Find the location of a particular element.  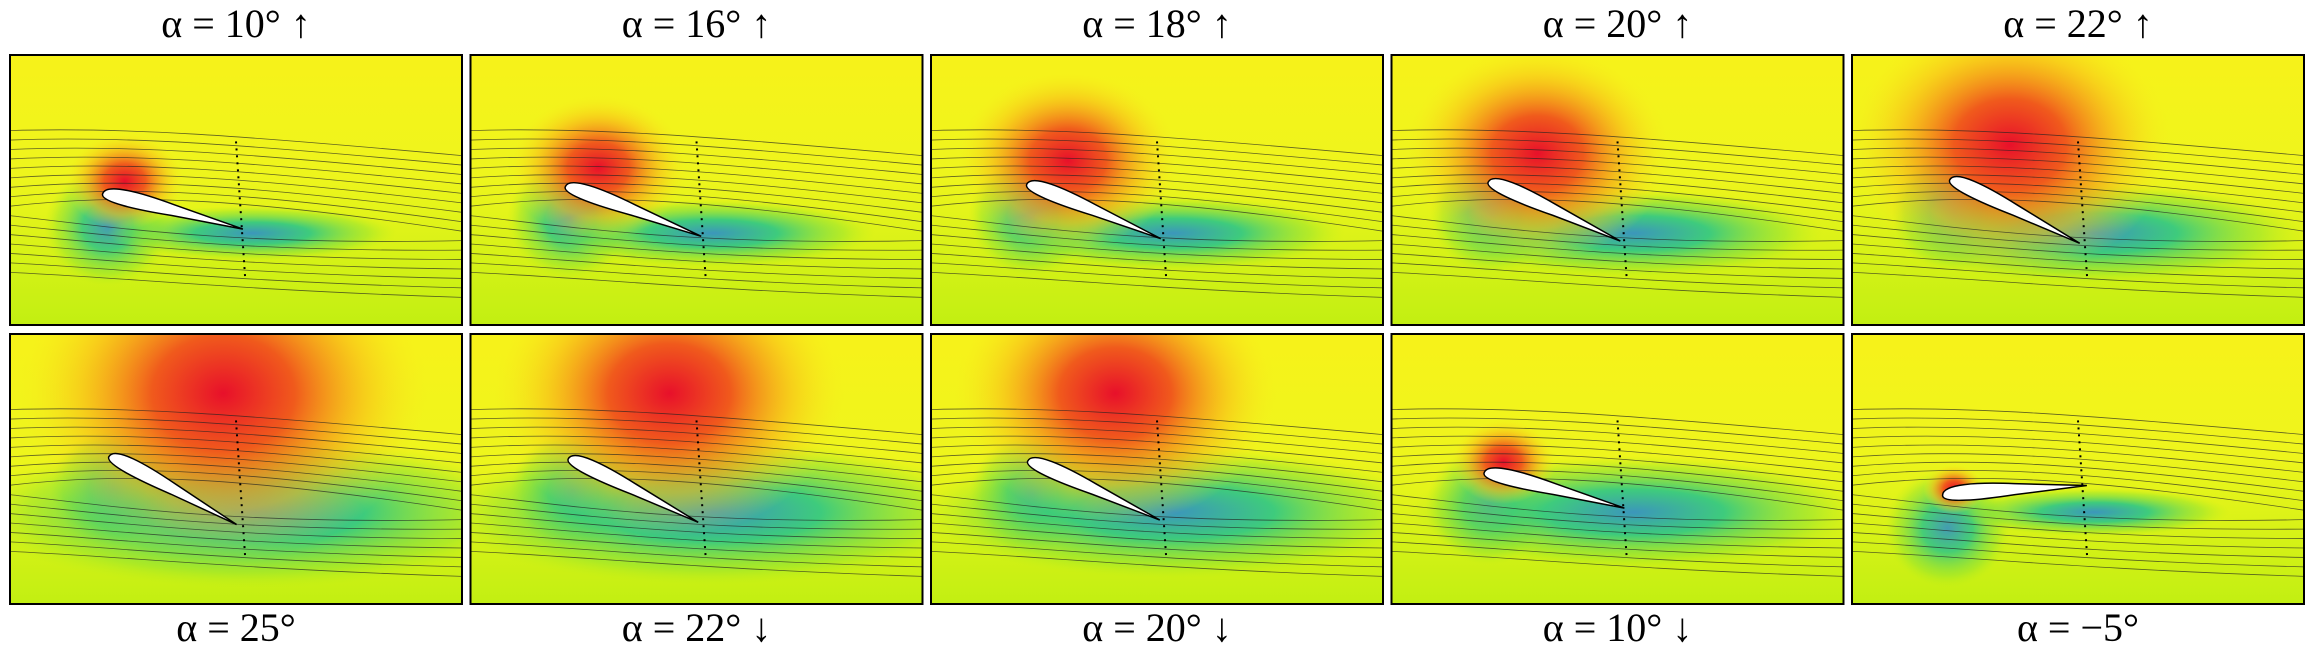

panel-label: α = 20° ↓ is located at coordinates (1157, 627).